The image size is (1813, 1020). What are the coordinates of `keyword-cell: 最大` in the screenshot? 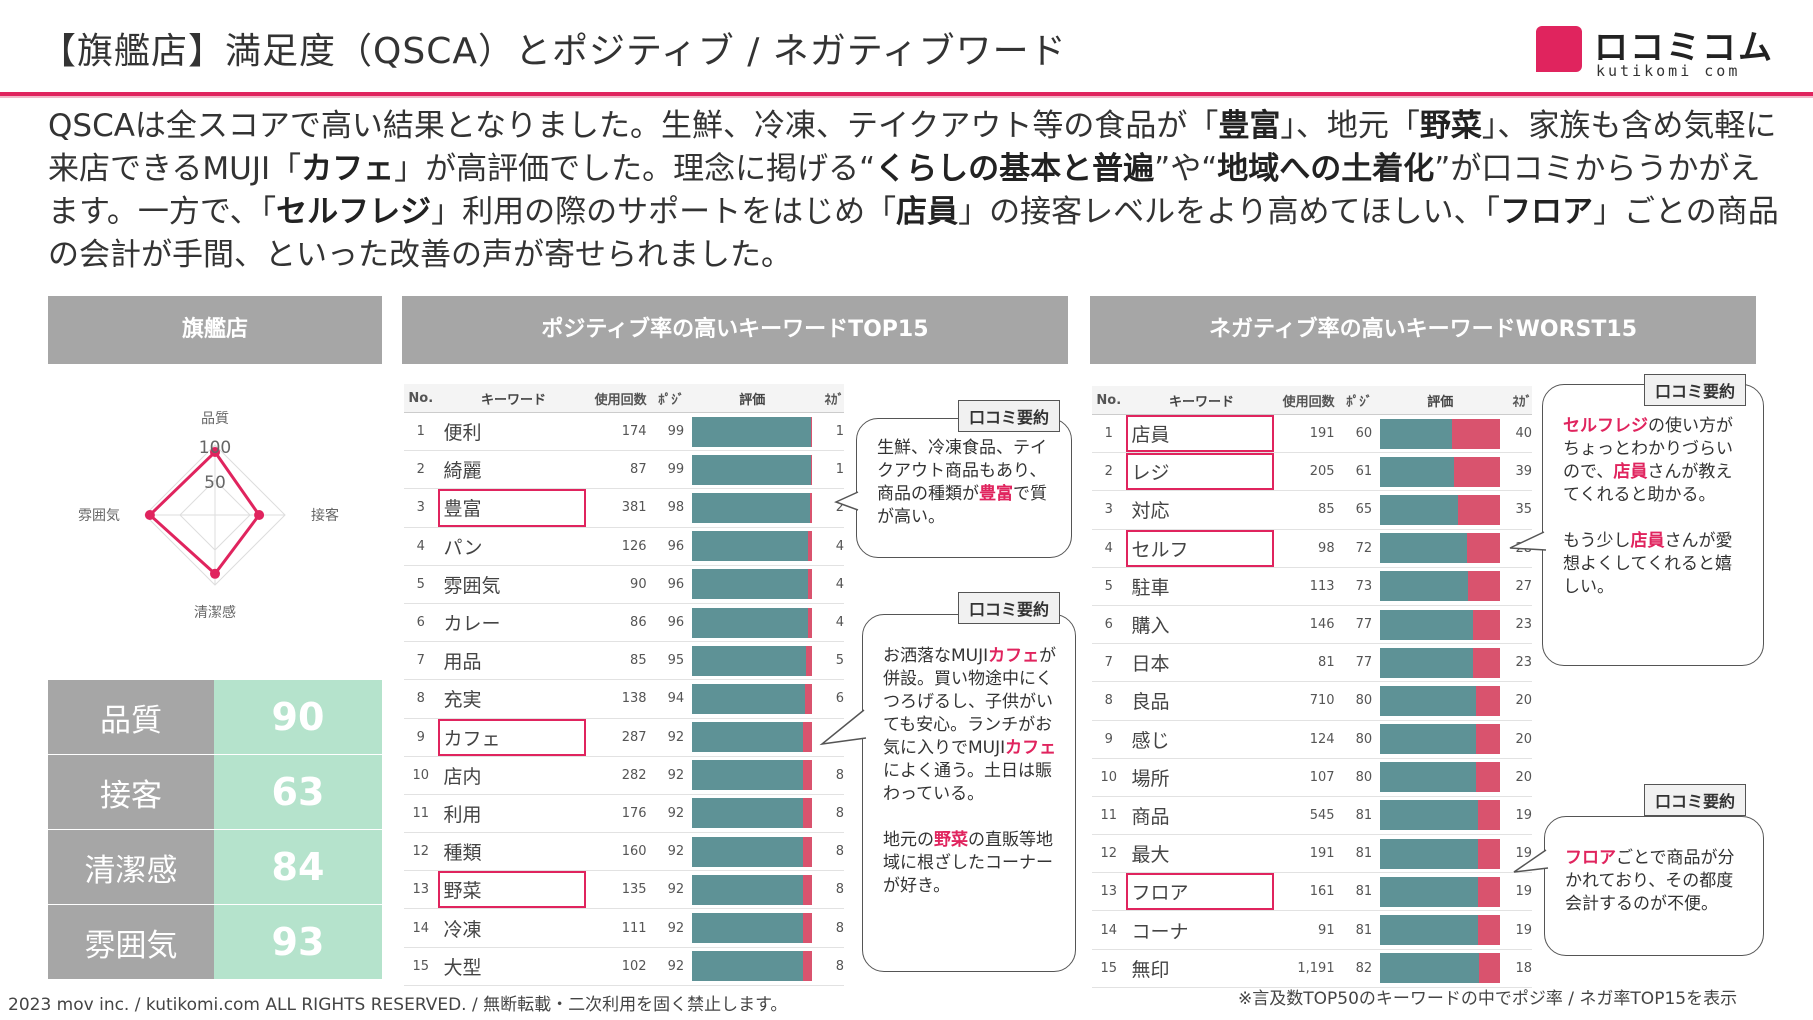 It's located at (1150, 855).